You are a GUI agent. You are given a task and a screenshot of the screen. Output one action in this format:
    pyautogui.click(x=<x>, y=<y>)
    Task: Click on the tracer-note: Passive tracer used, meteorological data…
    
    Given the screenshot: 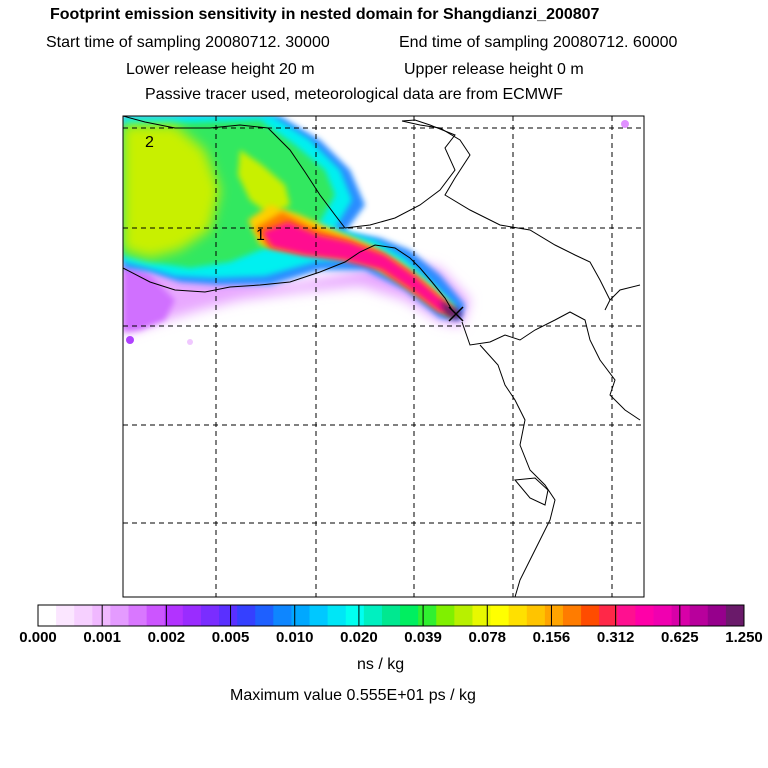 What is the action you would take?
    pyautogui.click(x=354, y=94)
    